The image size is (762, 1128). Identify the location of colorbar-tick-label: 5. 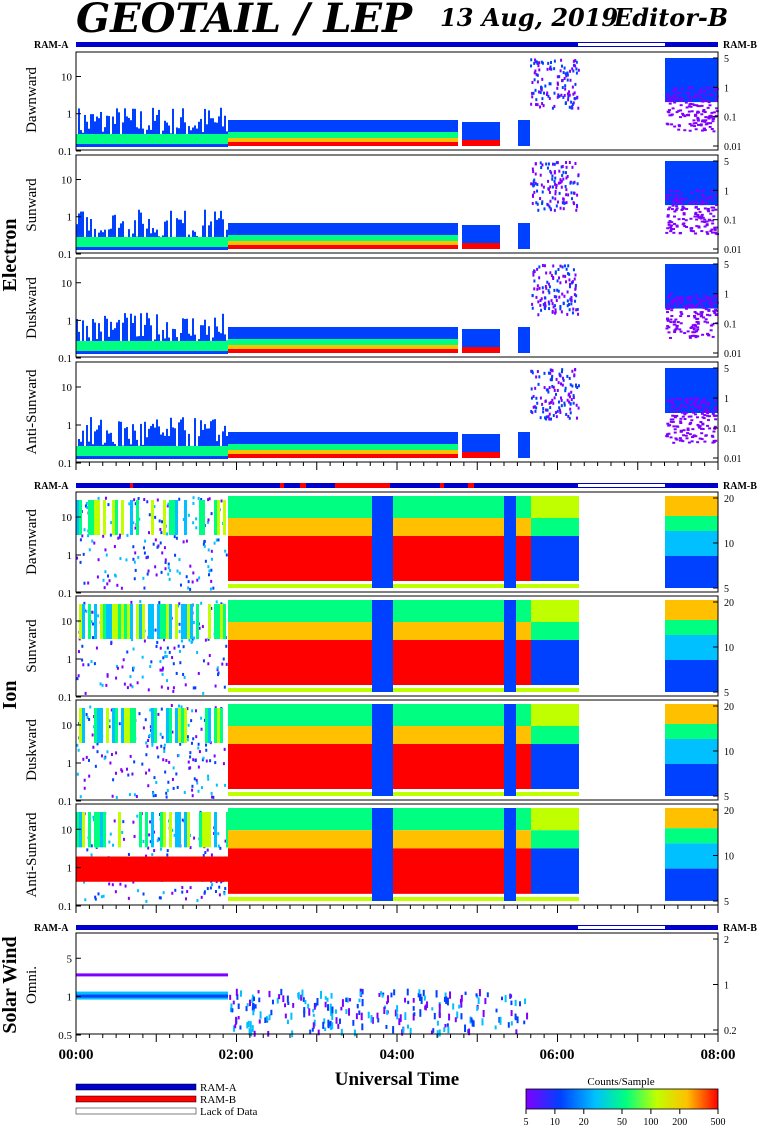
(526, 1122).